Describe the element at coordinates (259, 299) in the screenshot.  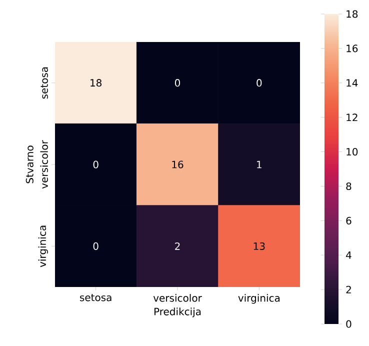
I see `x-tick-label: virginica` at that location.